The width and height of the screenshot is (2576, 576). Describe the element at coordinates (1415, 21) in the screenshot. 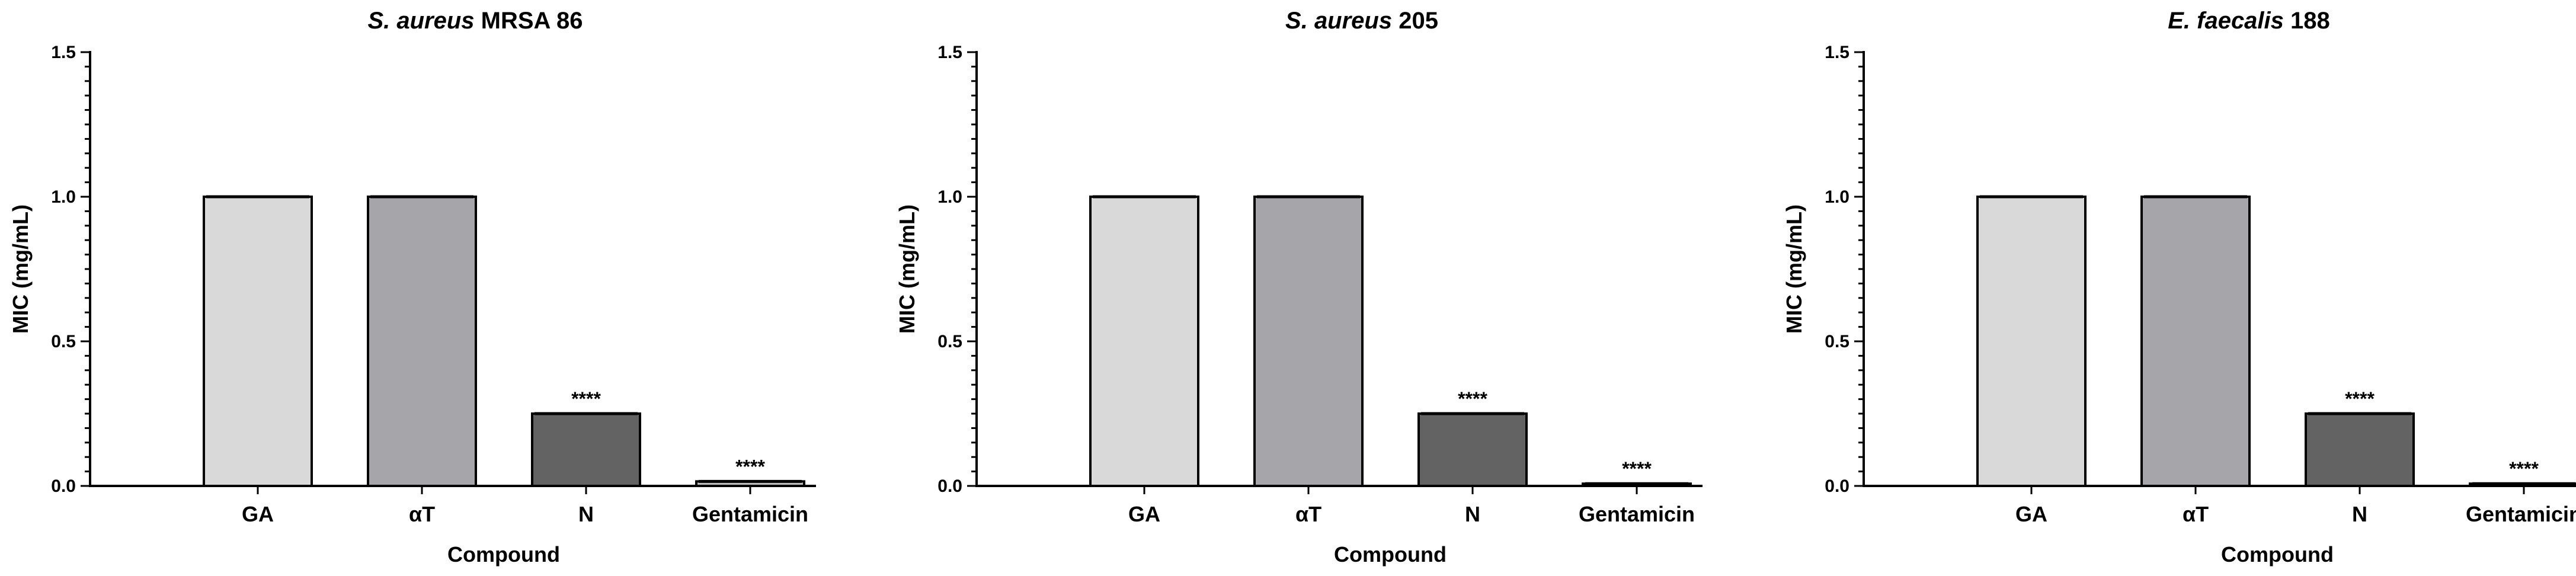

I see `chart-title-rest: 205` at that location.